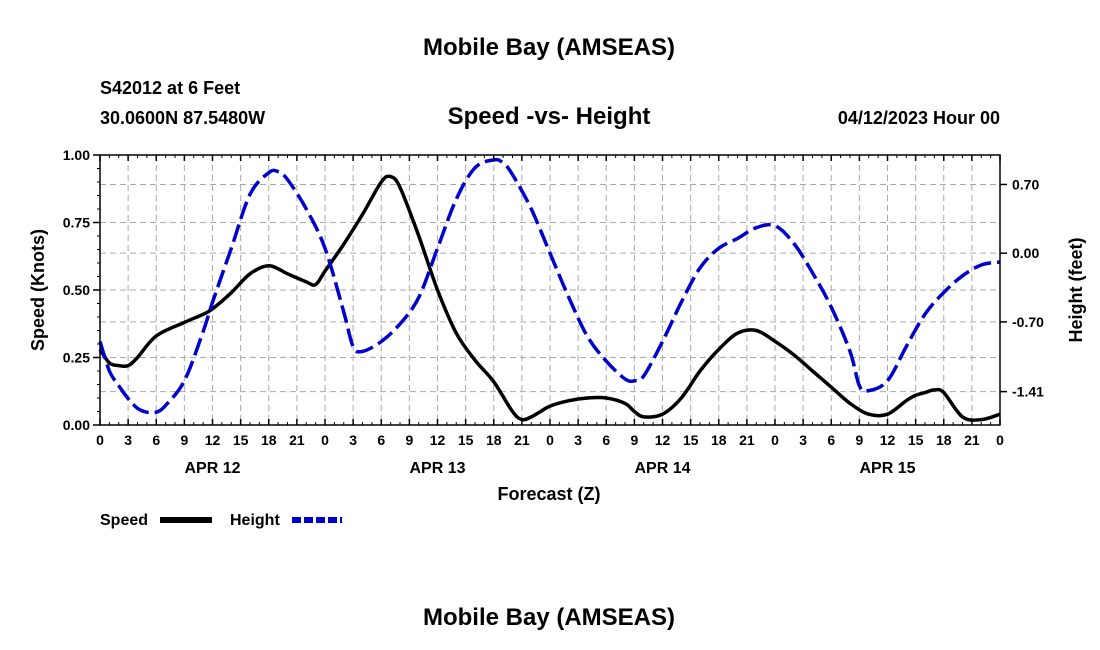 The height and width of the screenshot is (650, 1100). I want to click on legend-speed-label: Speed, so click(124, 520).